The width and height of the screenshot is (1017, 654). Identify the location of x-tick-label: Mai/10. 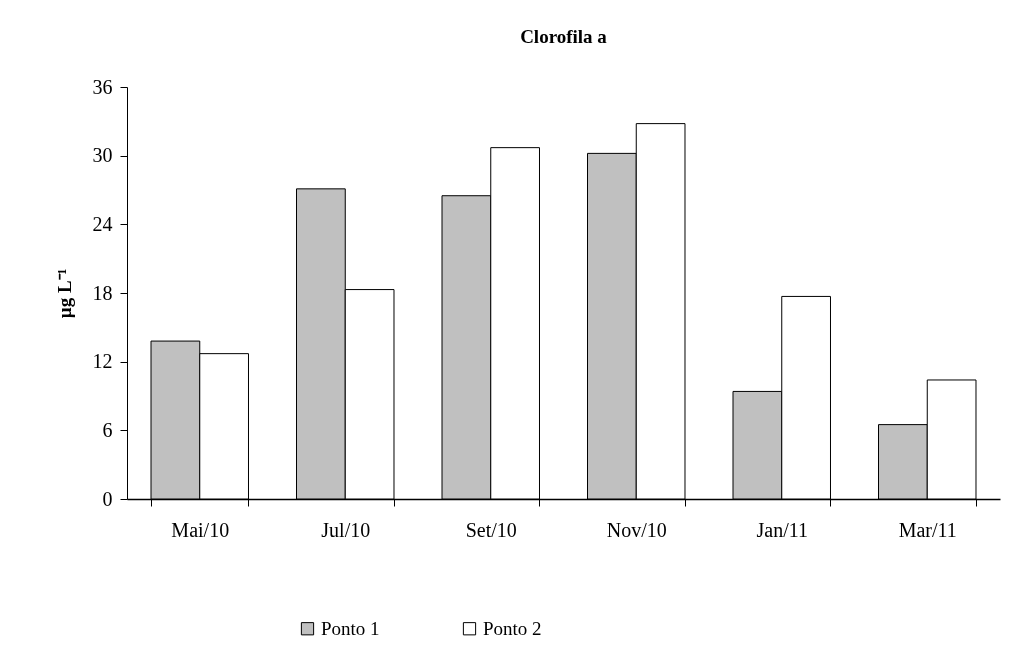
(200, 529).